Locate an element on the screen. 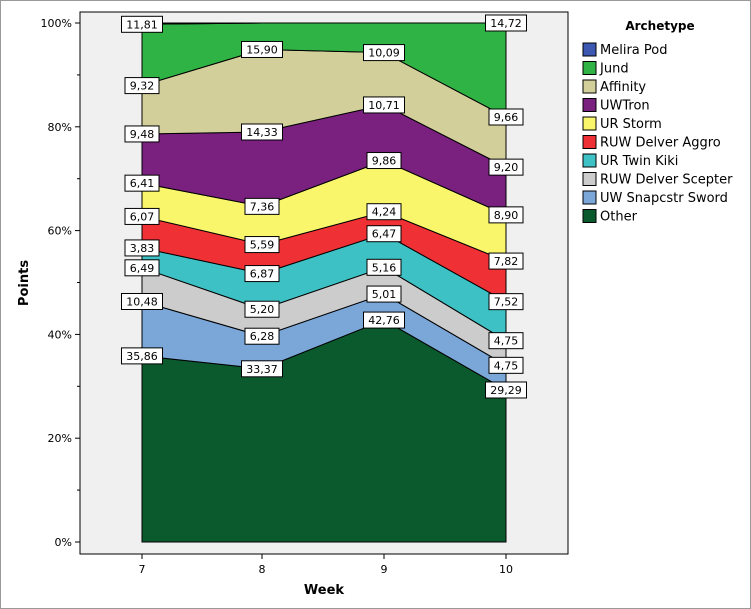 This screenshot has height=609, width=751. legend-item: Jund is located at coordinates (605, 69).